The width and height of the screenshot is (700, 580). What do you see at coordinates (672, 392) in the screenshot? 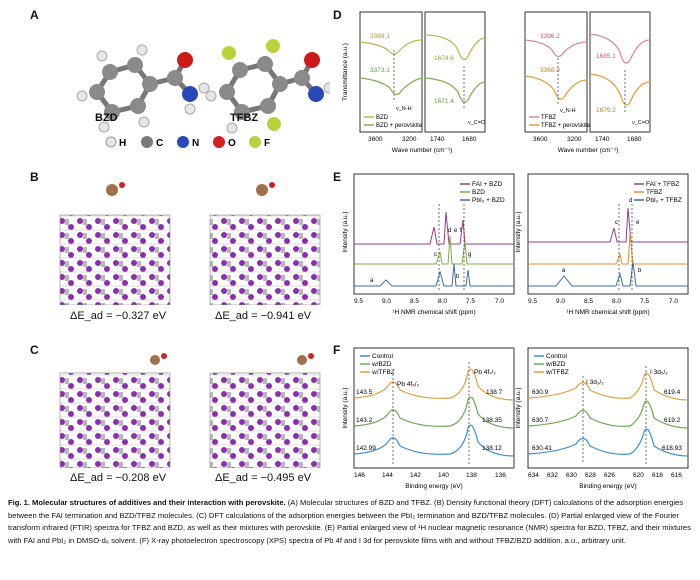
I see `xps-i-v4: 619.4` at bounding box center [672, 392].